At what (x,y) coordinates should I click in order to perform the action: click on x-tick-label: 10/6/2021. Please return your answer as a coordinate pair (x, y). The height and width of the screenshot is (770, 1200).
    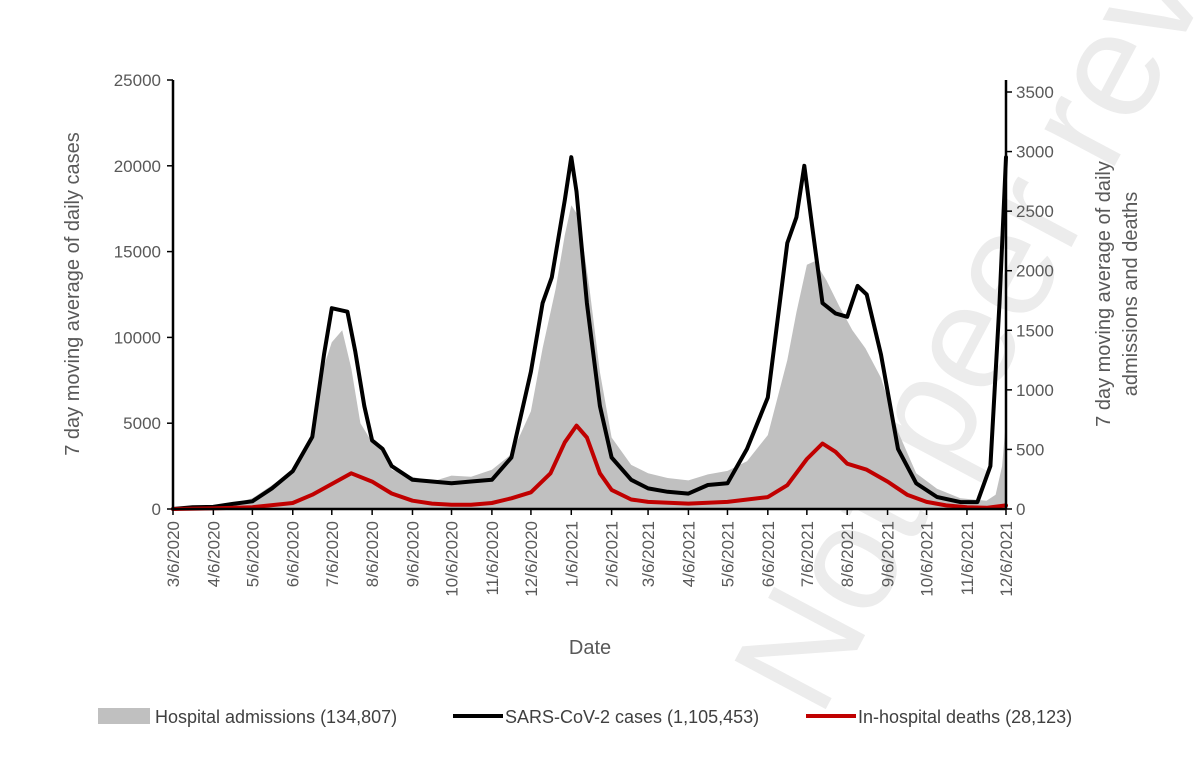
    Looking at the image, I should click on (927, 559).